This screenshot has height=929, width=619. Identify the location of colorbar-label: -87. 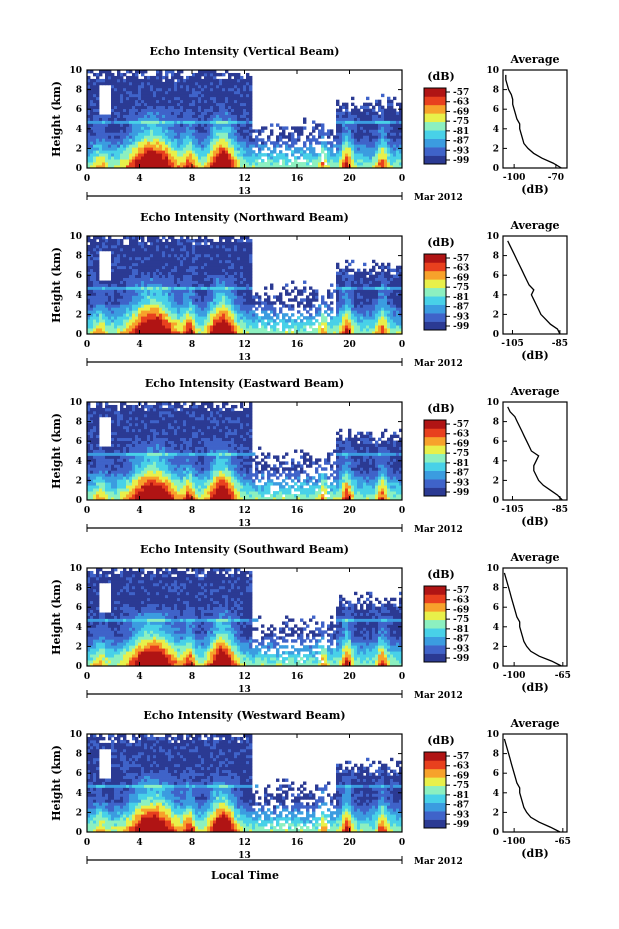
(461, 142).